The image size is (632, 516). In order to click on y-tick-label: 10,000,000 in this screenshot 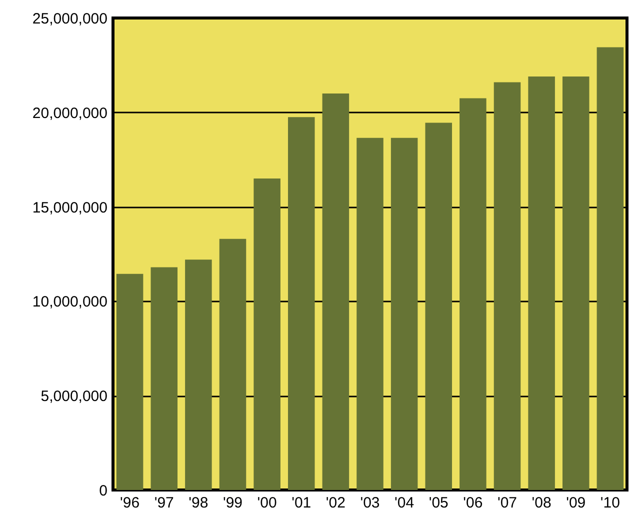, I will do `click(70, 302)`.